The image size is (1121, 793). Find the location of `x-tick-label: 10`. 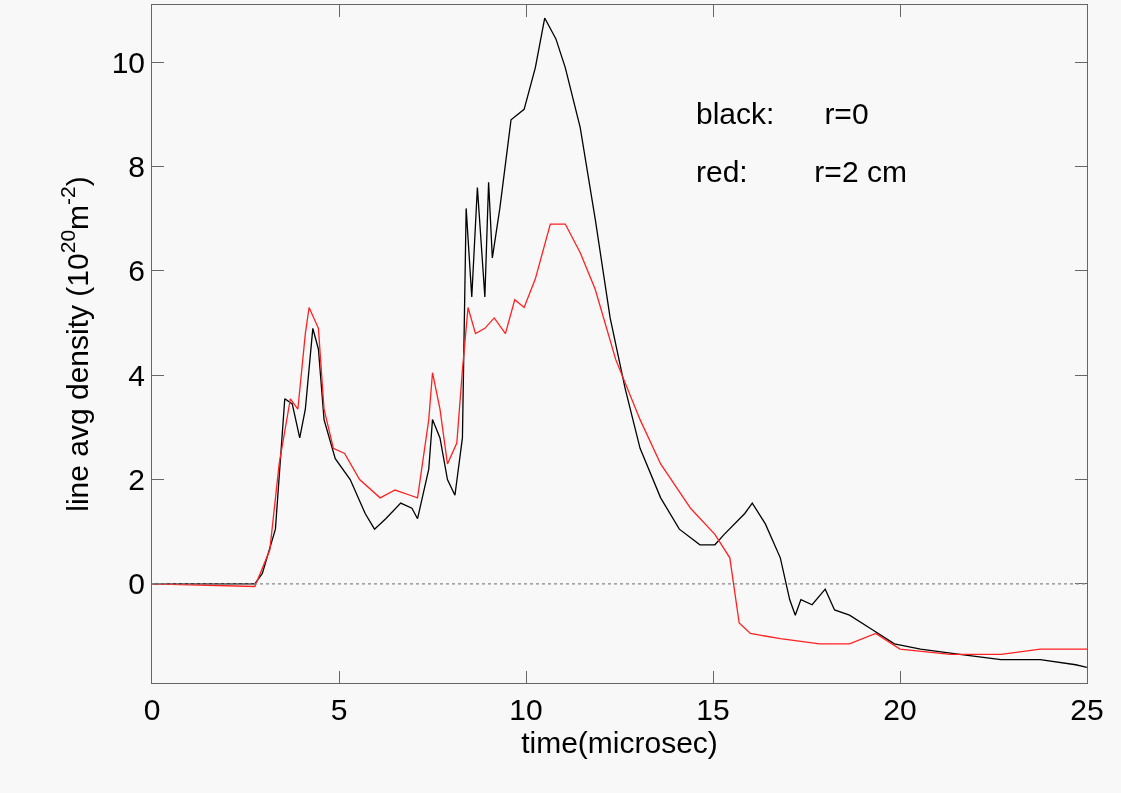

x-tick-label: 10 is located at coordinates (526, 709).